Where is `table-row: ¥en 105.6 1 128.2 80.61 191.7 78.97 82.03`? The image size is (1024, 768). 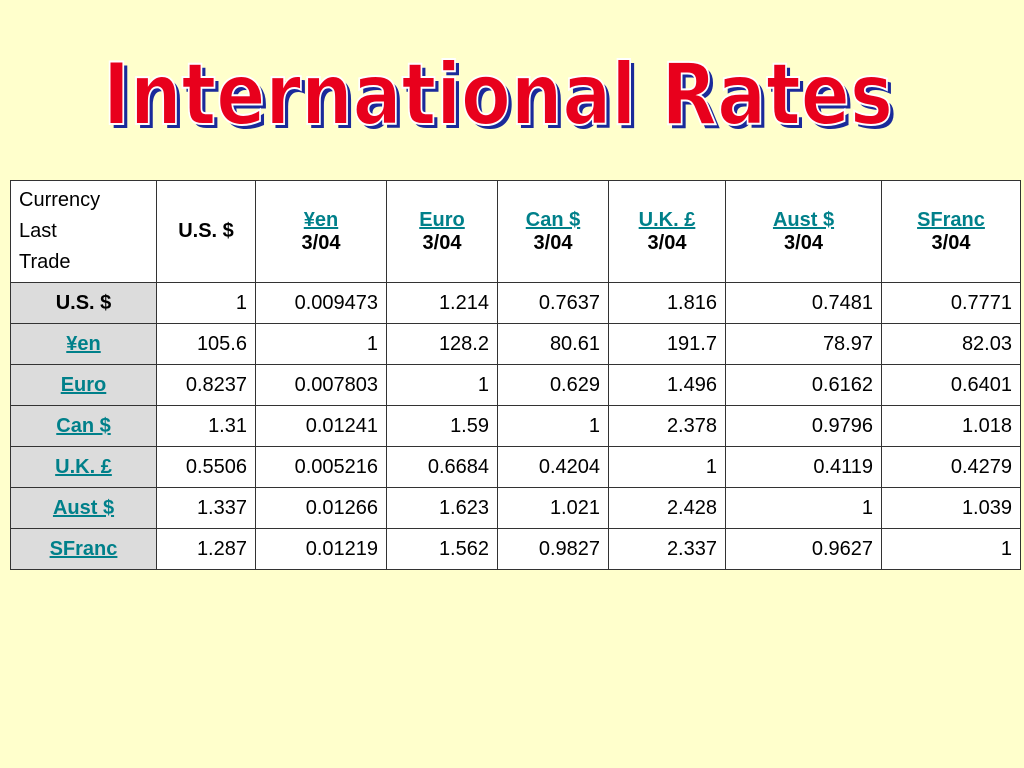 table-row: ¥en 105.6 1 128.2 80.61 191.7 78.97 82.03 is located at coordinates (515, 344).